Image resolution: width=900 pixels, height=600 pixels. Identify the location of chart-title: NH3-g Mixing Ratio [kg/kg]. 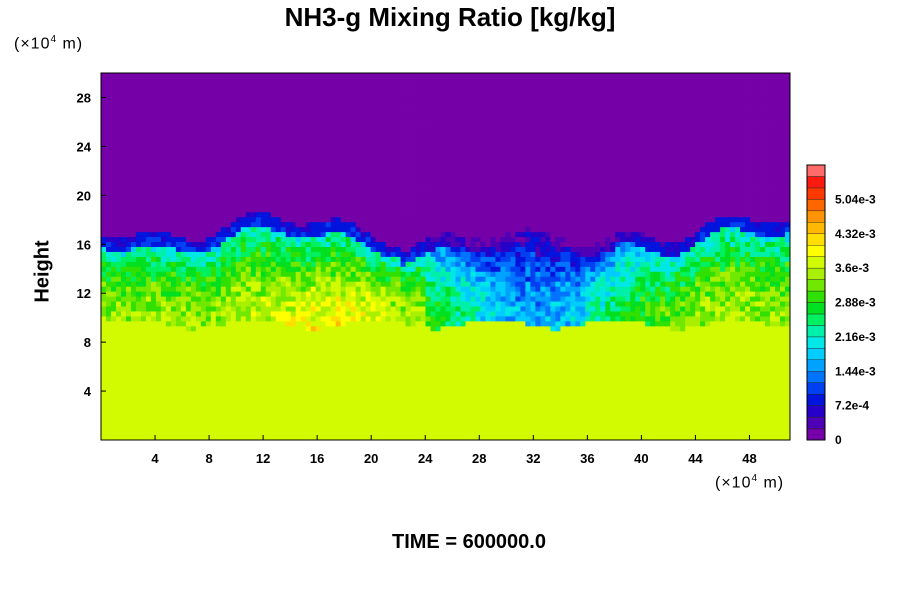
(450, 17).